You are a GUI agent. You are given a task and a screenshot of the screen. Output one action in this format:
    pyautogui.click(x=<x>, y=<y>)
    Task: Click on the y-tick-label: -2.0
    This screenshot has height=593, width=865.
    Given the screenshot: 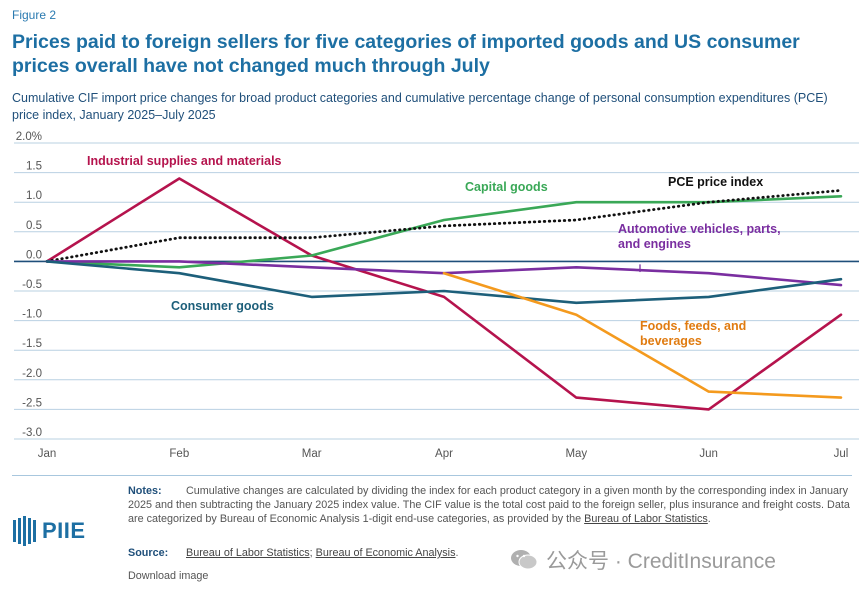 What is the action you would take?
    pyautogui.click(x=32, y=374)
    